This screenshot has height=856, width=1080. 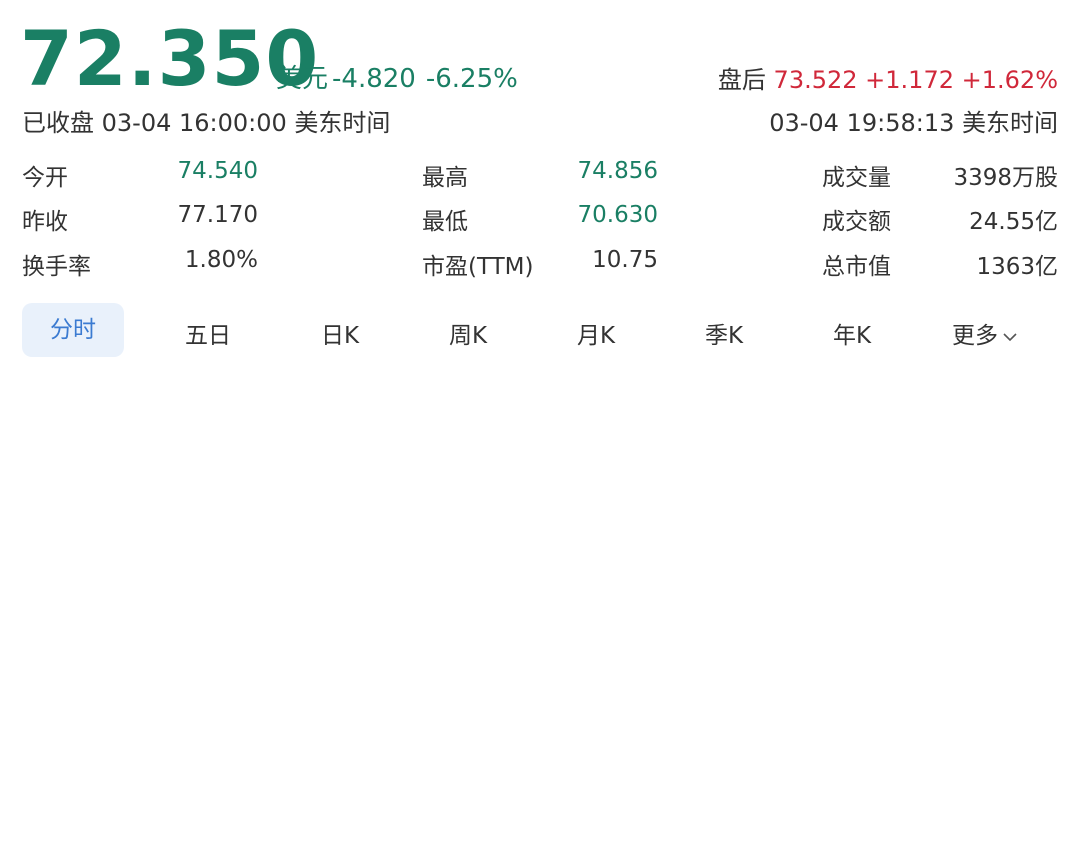 What do you see at coordinates (217, 215) in the screenshot?
I see `stat-value: 77.170` at bounding box center [217, 215].